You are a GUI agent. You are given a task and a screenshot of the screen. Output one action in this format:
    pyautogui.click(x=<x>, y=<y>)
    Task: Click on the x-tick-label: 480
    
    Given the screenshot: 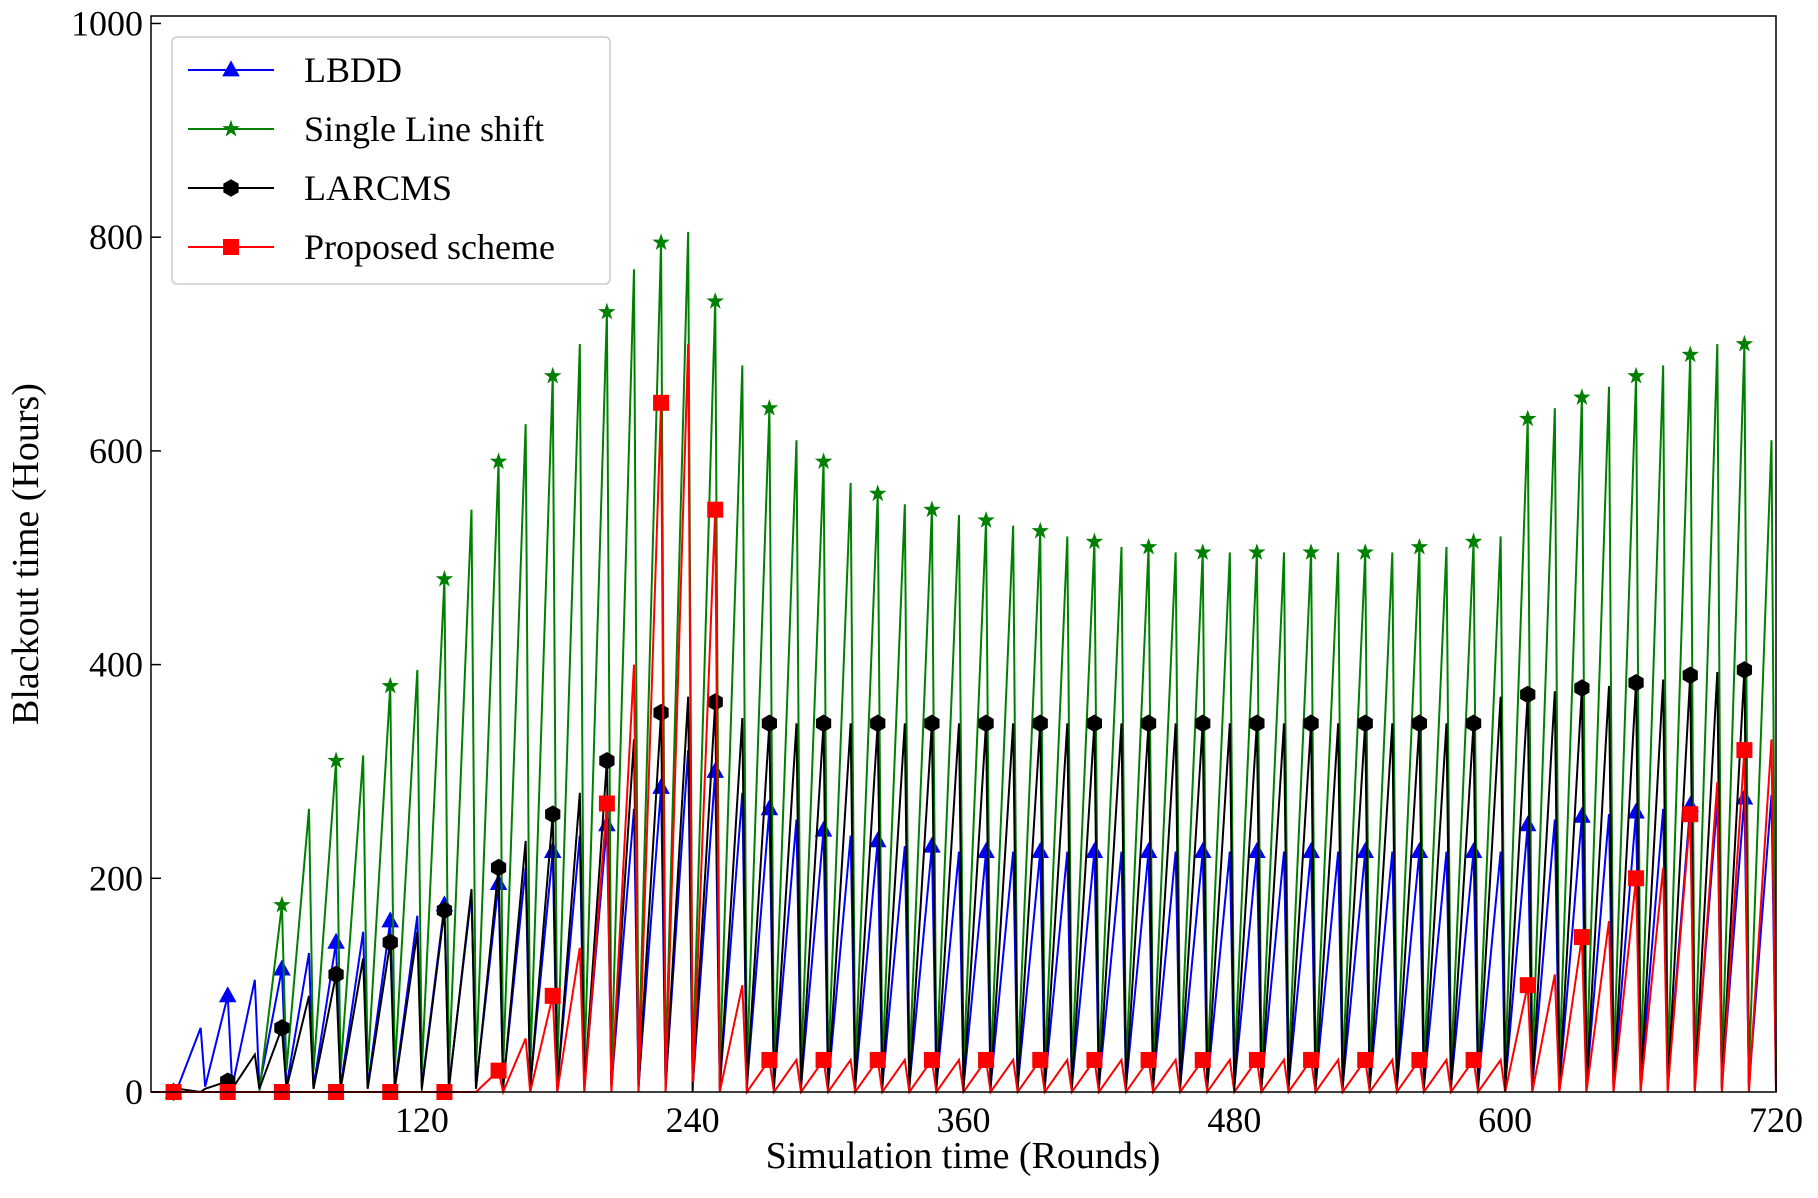 What is the action you would take?
    pyautogui.click(x=1234, y=1120)
    